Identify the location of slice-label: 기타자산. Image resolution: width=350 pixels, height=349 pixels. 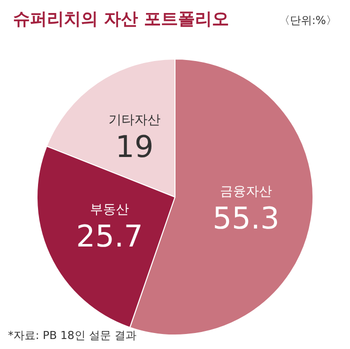
(134, 120).